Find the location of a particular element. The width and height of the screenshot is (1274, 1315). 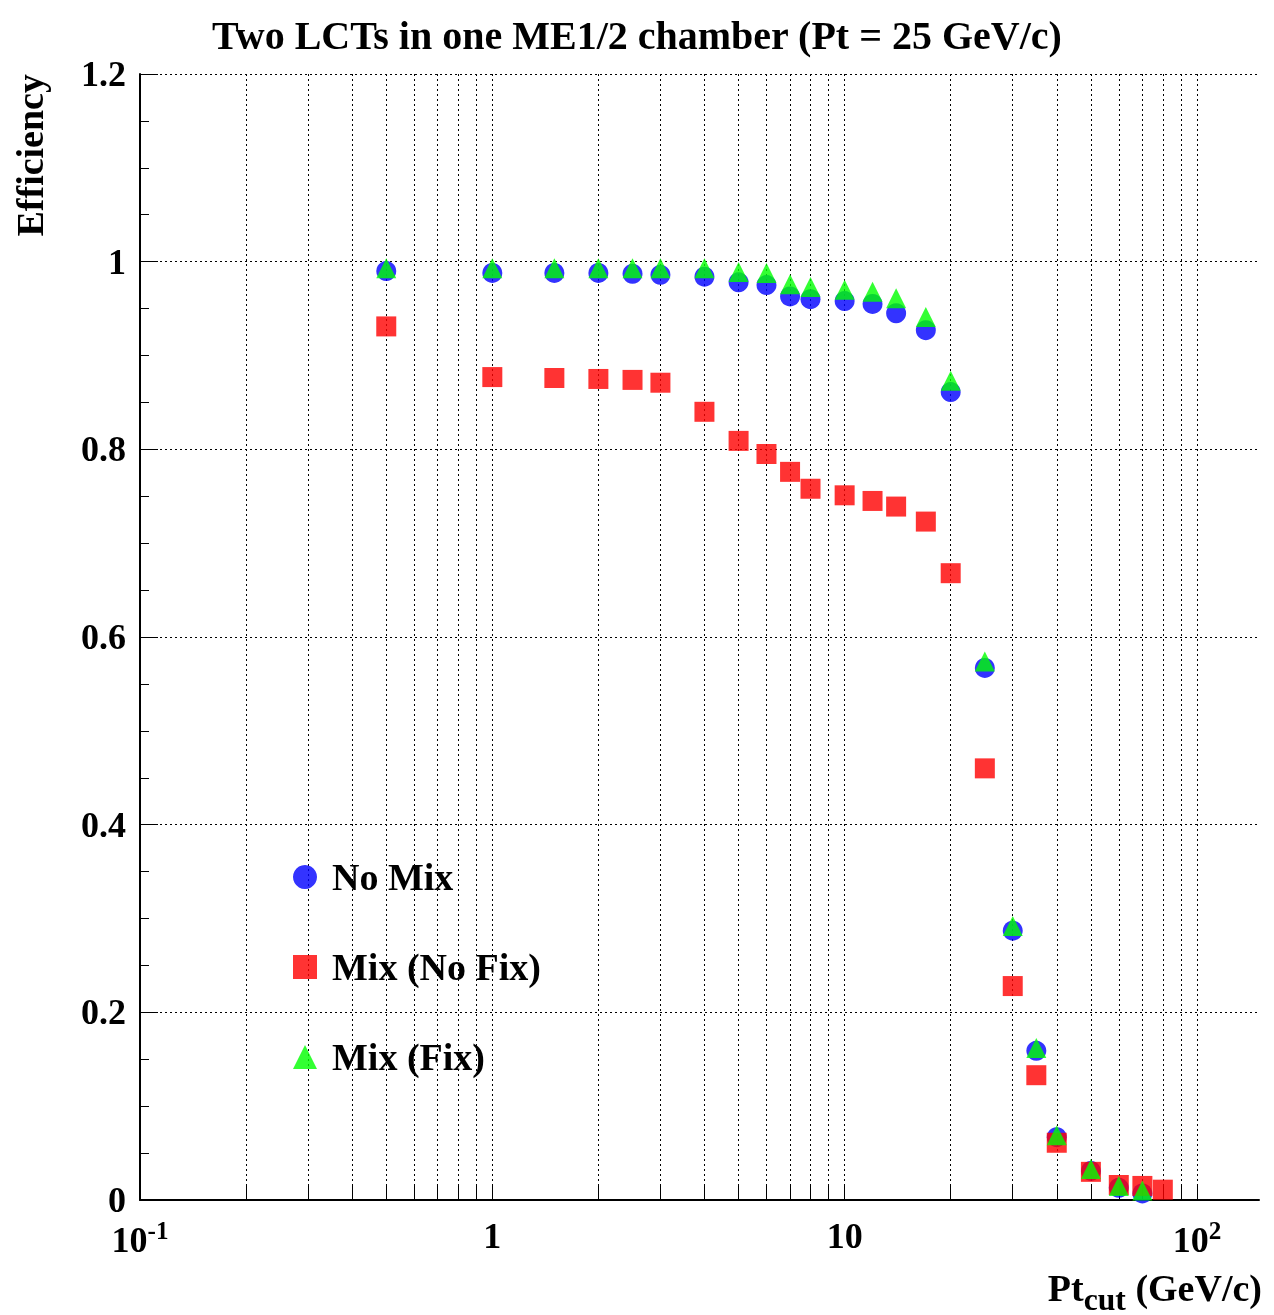

y-tick-label: 0.6 is located at coordinates (103, 637).